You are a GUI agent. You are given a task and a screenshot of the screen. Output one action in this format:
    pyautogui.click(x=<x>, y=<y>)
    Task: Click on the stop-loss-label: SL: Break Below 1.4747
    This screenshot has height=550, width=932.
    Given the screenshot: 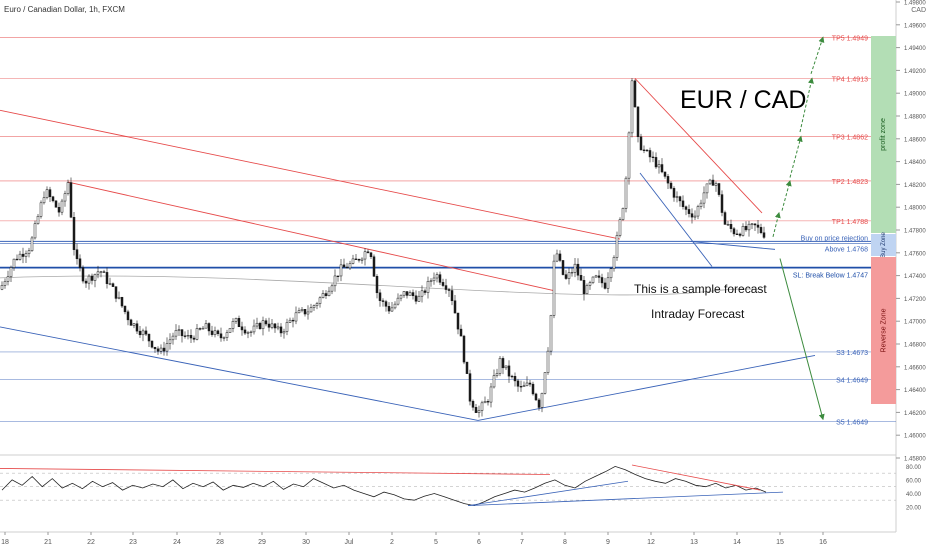 What is the action you would take?
    pyautogui.click(x=830, y=276)
    